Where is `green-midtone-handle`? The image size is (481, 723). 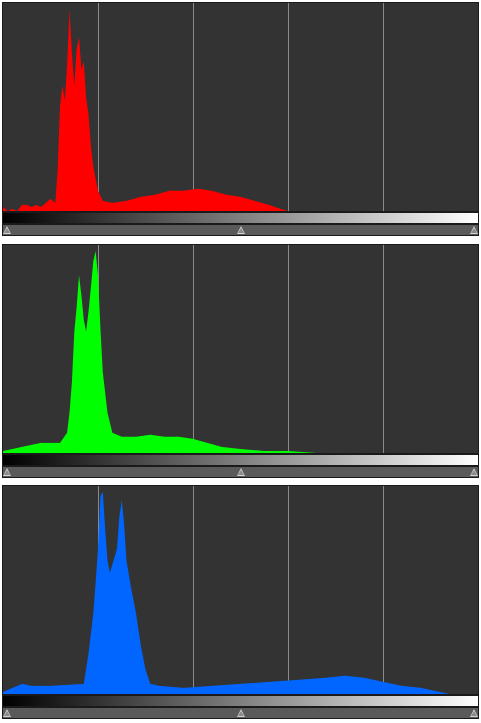 green-midtone-handle is located at coordinates (240, 472).